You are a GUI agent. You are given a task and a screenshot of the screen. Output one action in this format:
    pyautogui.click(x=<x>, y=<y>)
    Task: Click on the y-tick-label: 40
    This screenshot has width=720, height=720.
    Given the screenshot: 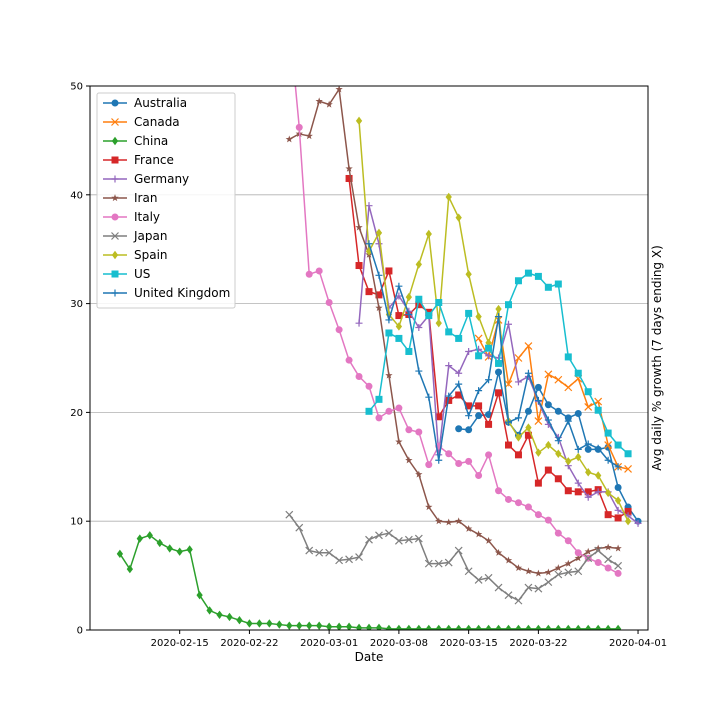 What is the action you would take?
    pyautogui.click(x=76, y=195)
    